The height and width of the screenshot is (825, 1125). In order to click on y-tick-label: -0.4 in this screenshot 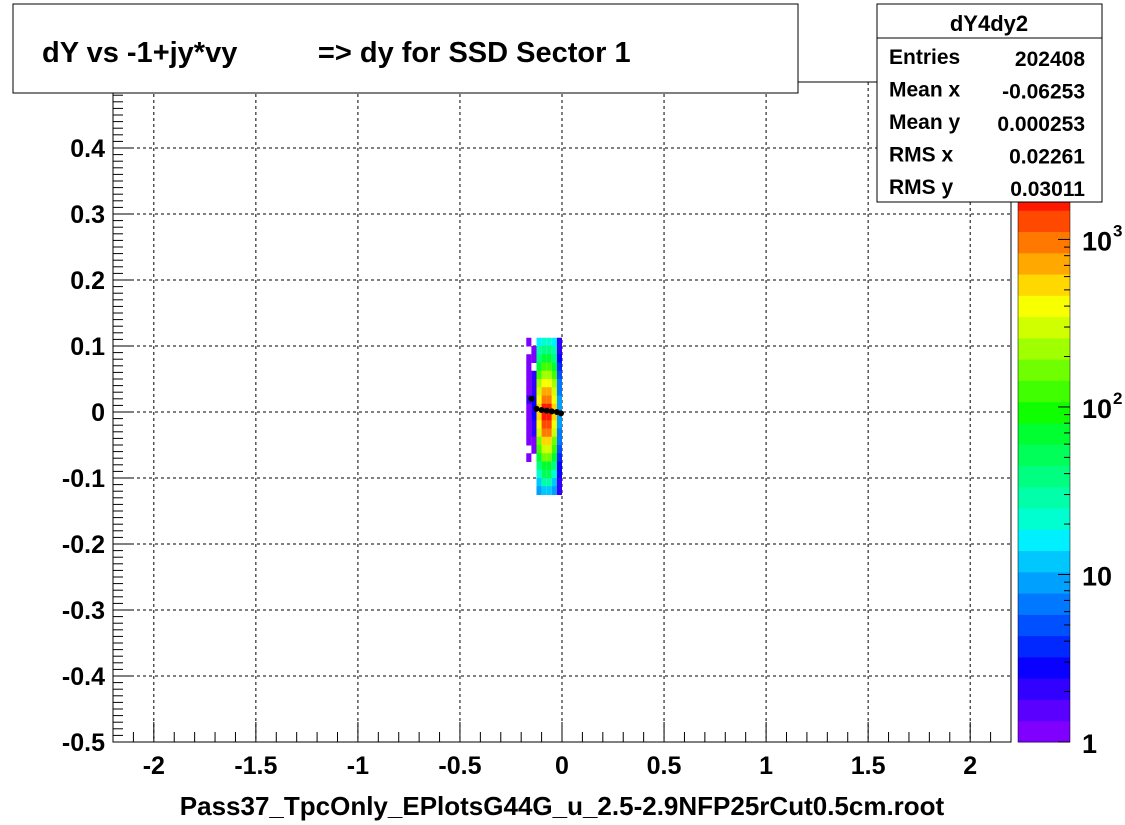, I will do `click(83, 677)`.